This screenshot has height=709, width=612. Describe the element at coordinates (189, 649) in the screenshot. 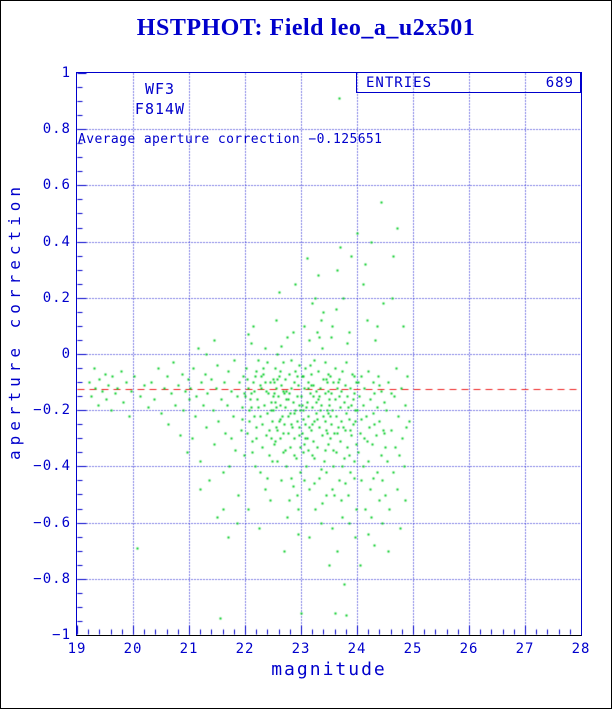

I see `x-tick-label: 21` at that location.